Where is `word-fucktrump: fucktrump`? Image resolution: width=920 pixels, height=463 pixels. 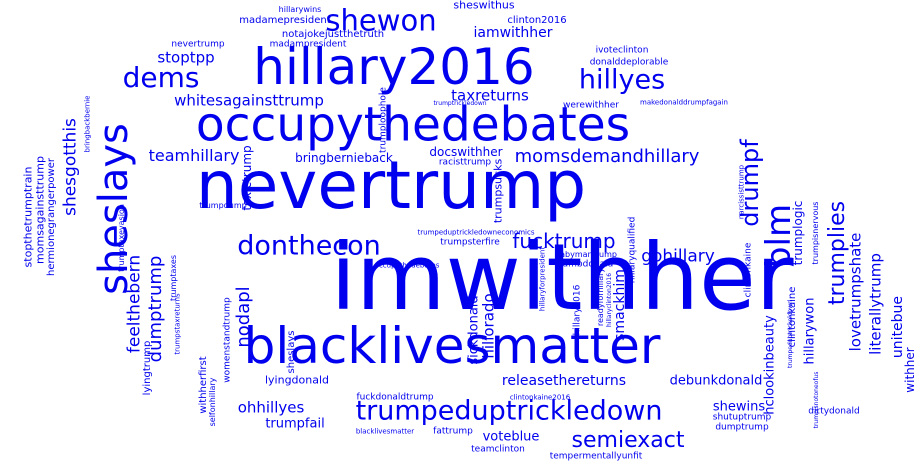
word-fucktrump: fucktrump is located at coordinates (564, 241).